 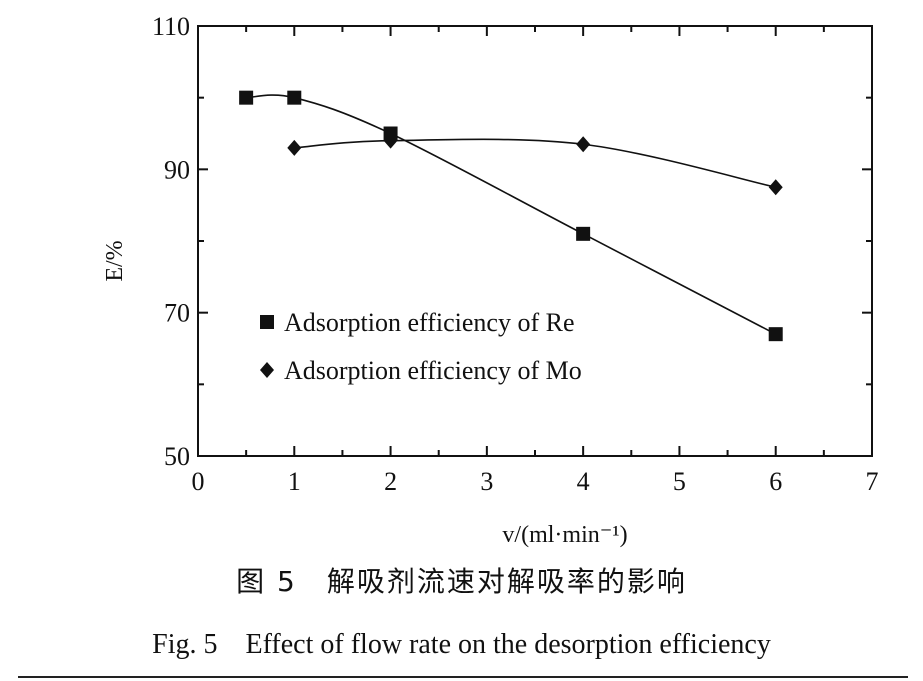 I want to click on y-tick-label: 110, so click(x=171, y=26).